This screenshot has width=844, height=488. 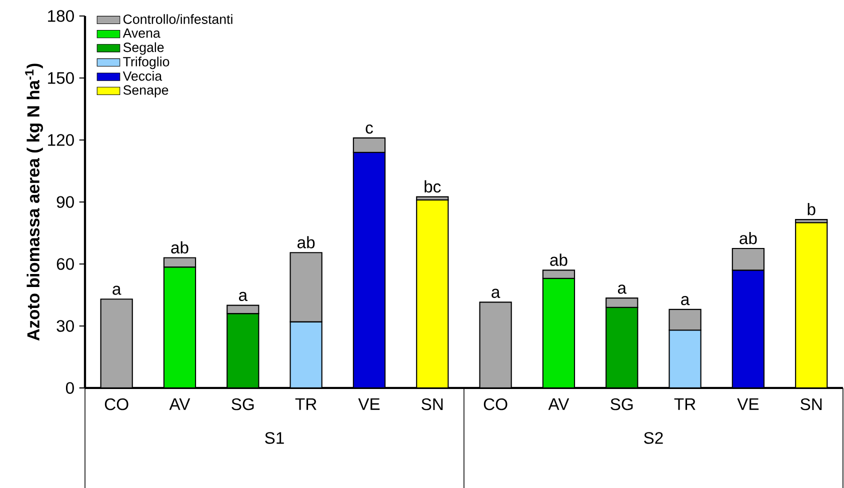 I want to click on y-tick-label: 180, so click(x=61, y=16).